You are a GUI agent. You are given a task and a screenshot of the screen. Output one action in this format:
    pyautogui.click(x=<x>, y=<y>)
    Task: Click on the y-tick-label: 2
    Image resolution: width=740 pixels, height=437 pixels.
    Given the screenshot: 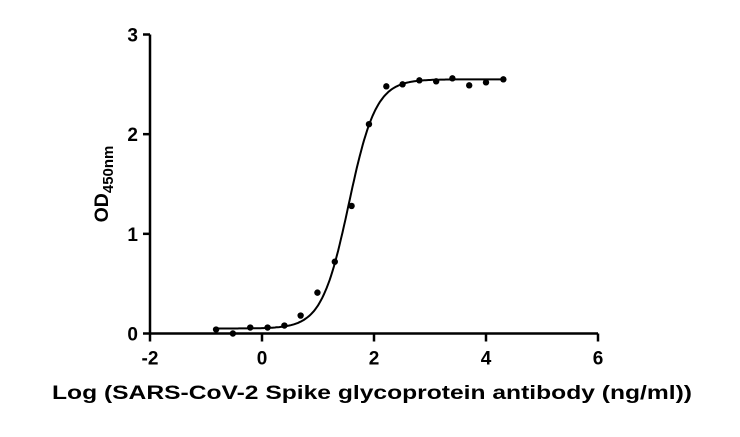 What is the action you would take?
    pyautogui.click(x=132, y=135)
    